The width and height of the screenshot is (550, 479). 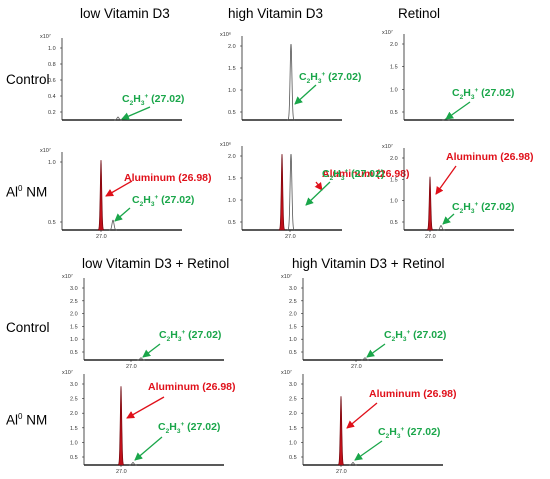 I want to click on y-tick-label: 0.4, so click(x=52, y=97).